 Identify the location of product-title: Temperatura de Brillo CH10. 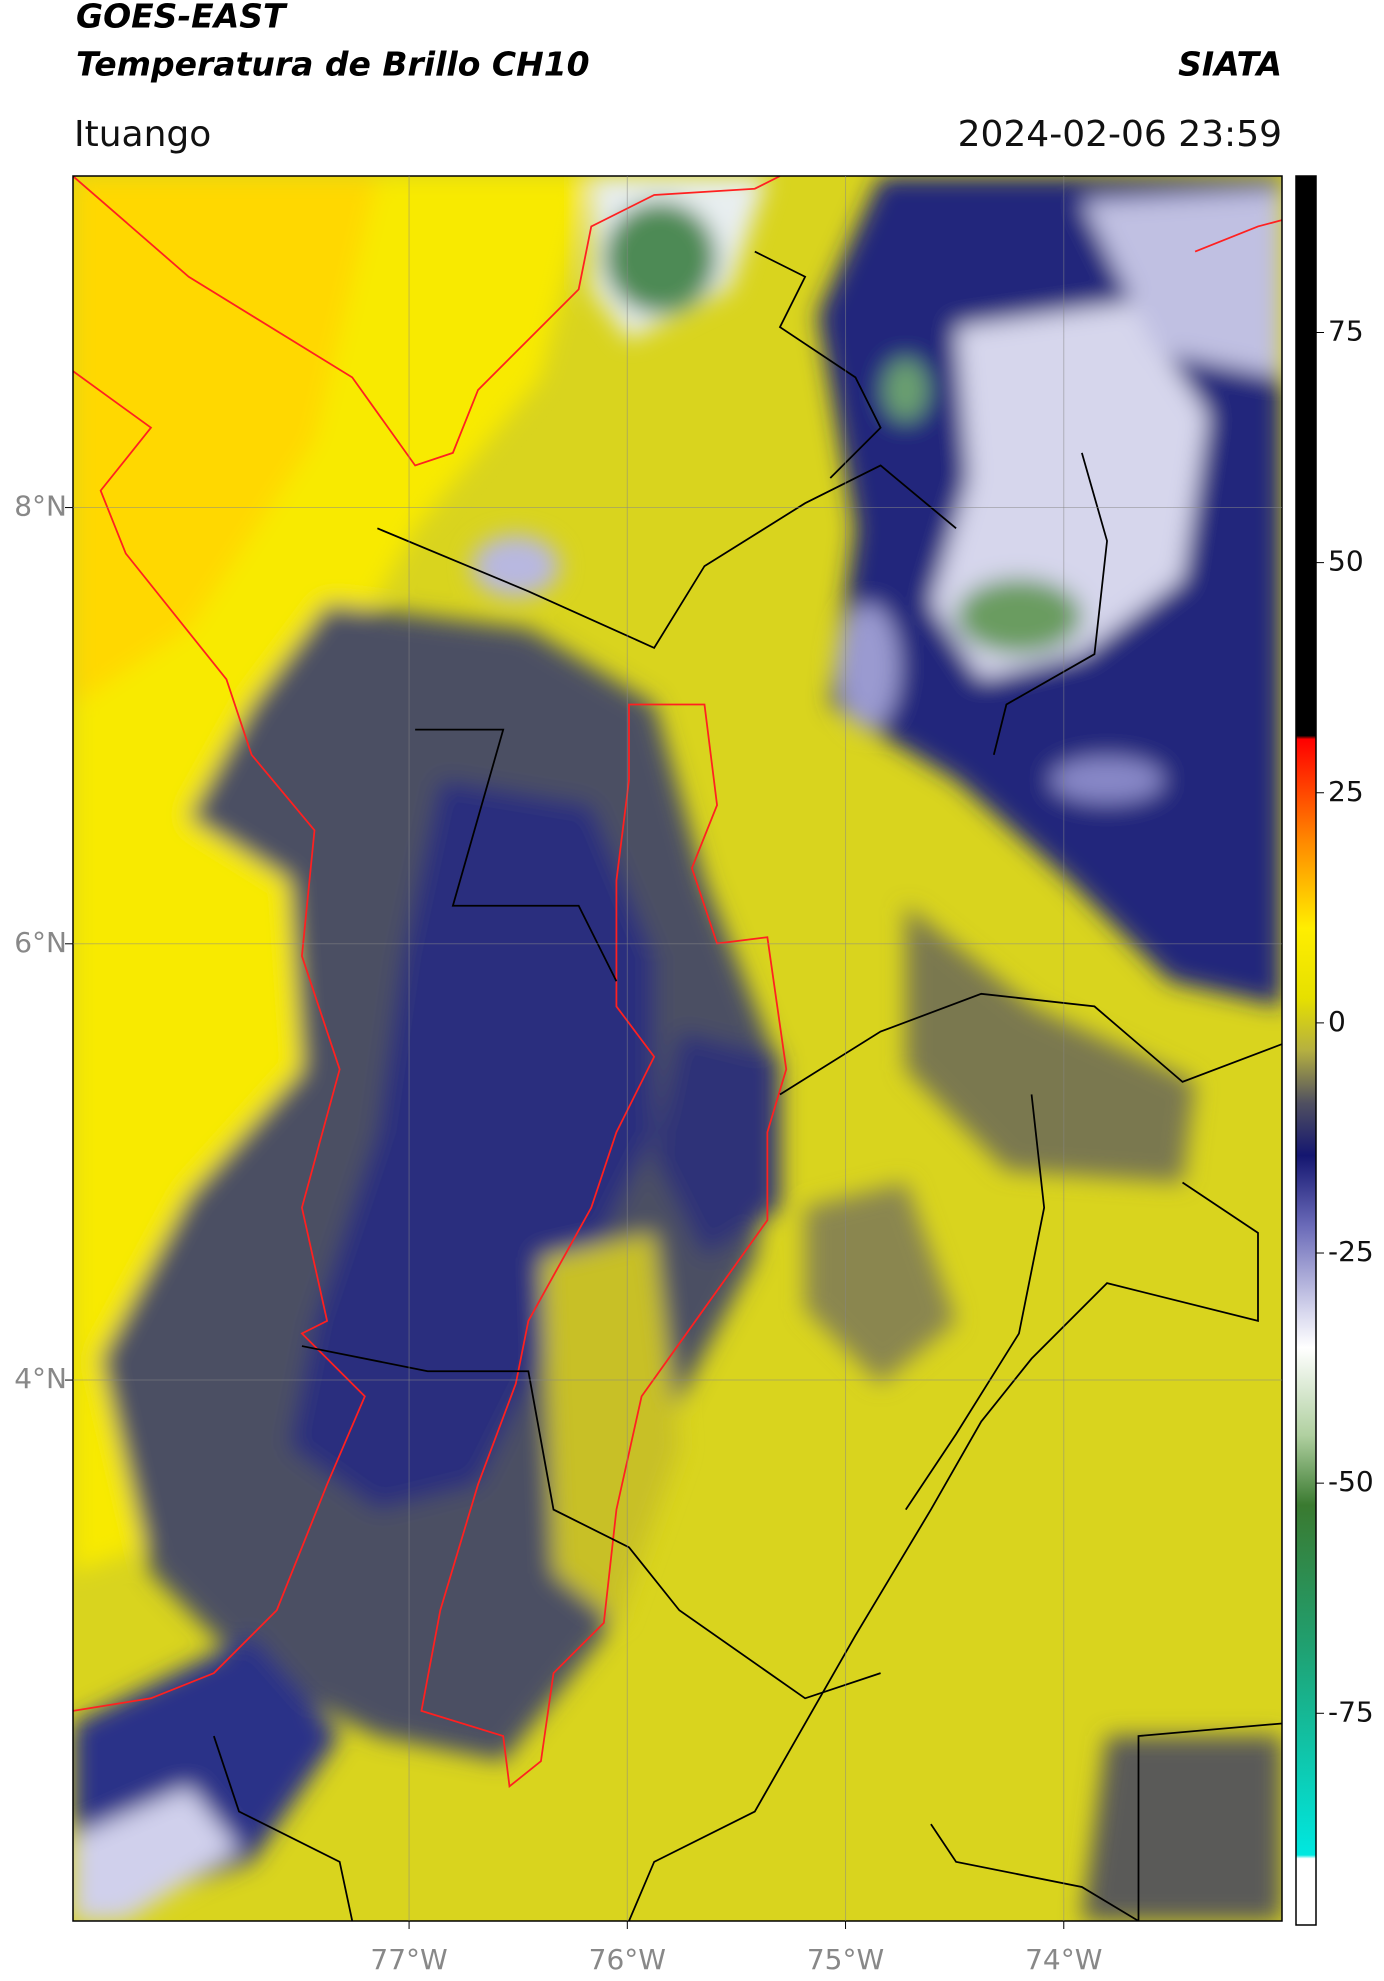
(333, 64).